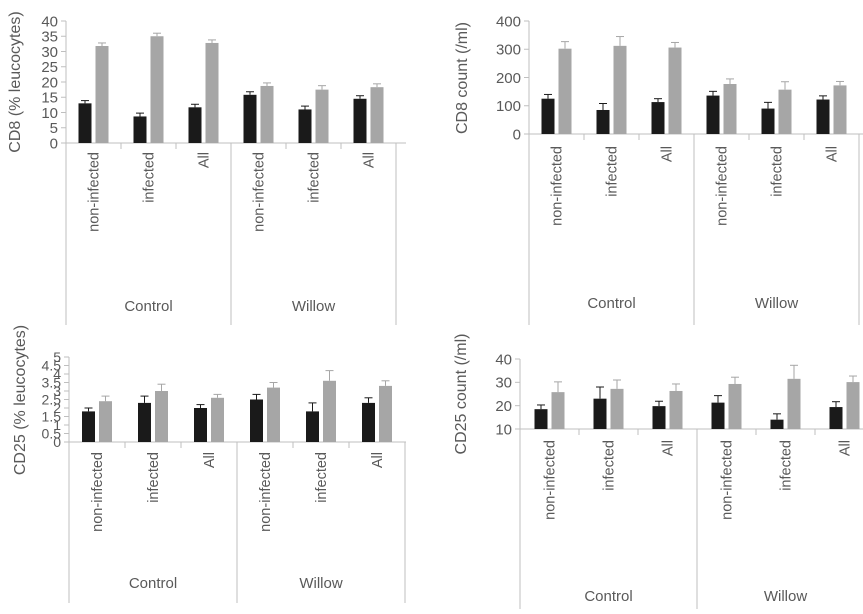  What do you see at coordinates (52, 416) in the screenshot?
I see `y-tick-label: 1.5` at bounding box center [52, 416].